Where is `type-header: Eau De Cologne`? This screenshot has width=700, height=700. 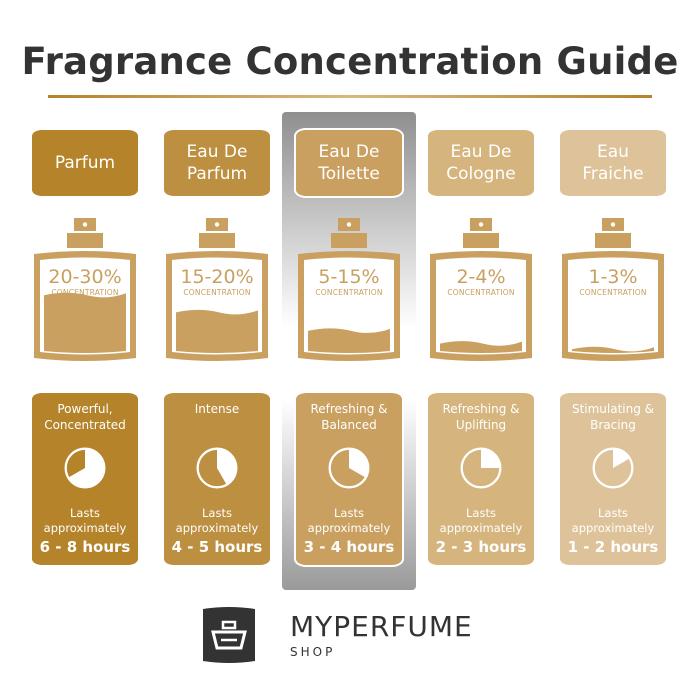 type-header: Eau De Cologne is located at coordinates (481, 163).